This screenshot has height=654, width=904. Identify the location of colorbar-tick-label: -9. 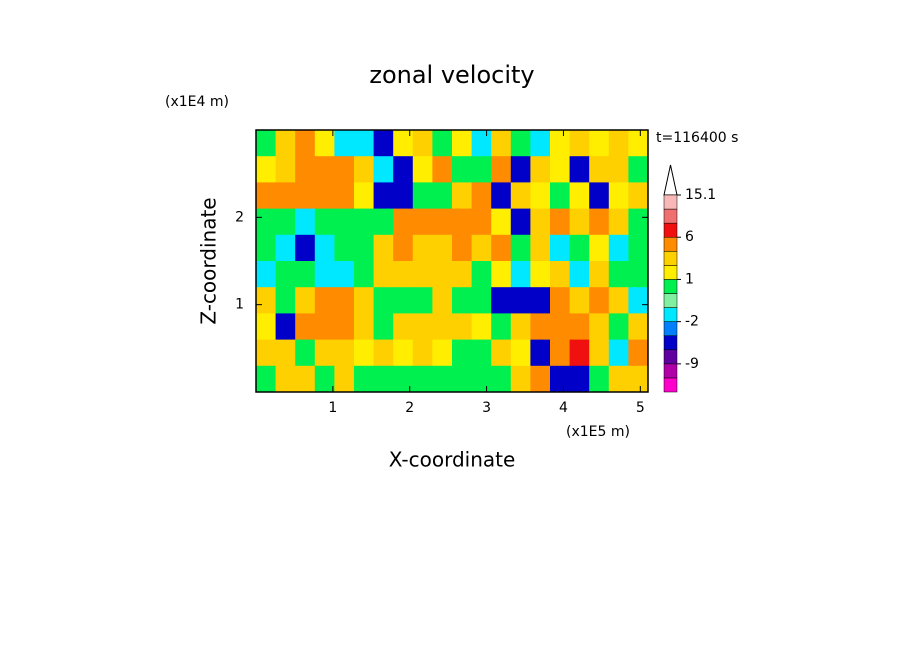
(692, 364).